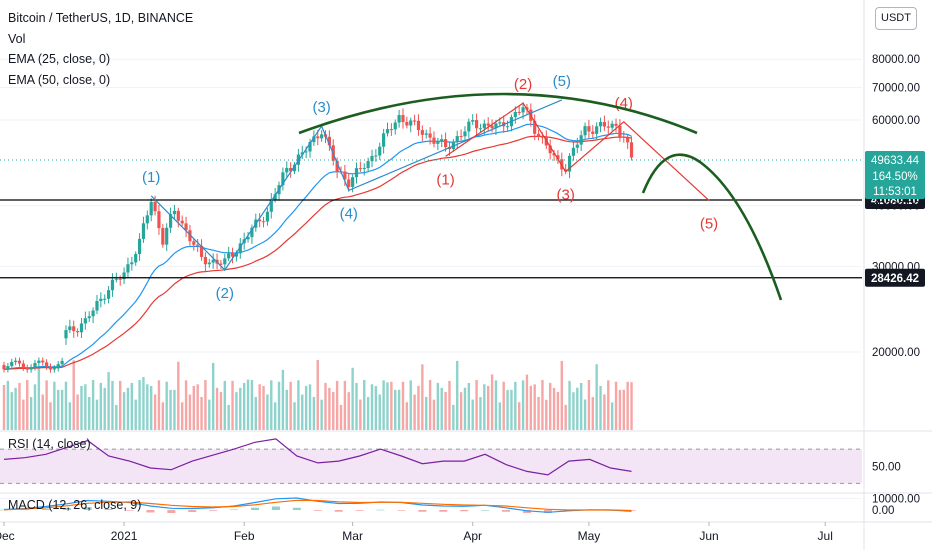 This screenshot has height=555, width=932. Describe the element at coordinates (124, 536) in the screenshot. I see `time-tick-label: 2021` at that location.